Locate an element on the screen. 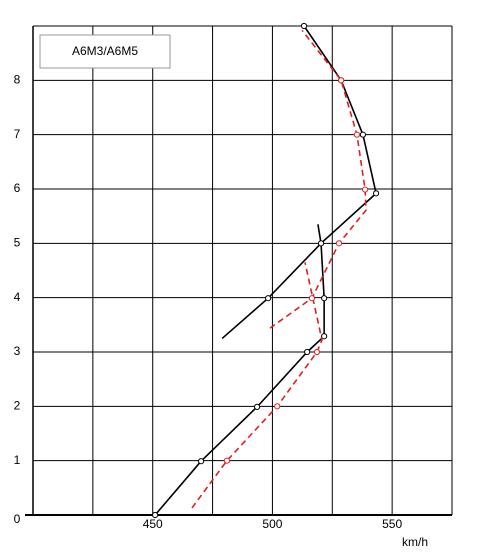  y-tick-label: 2 is located at coordinates (17, 406).